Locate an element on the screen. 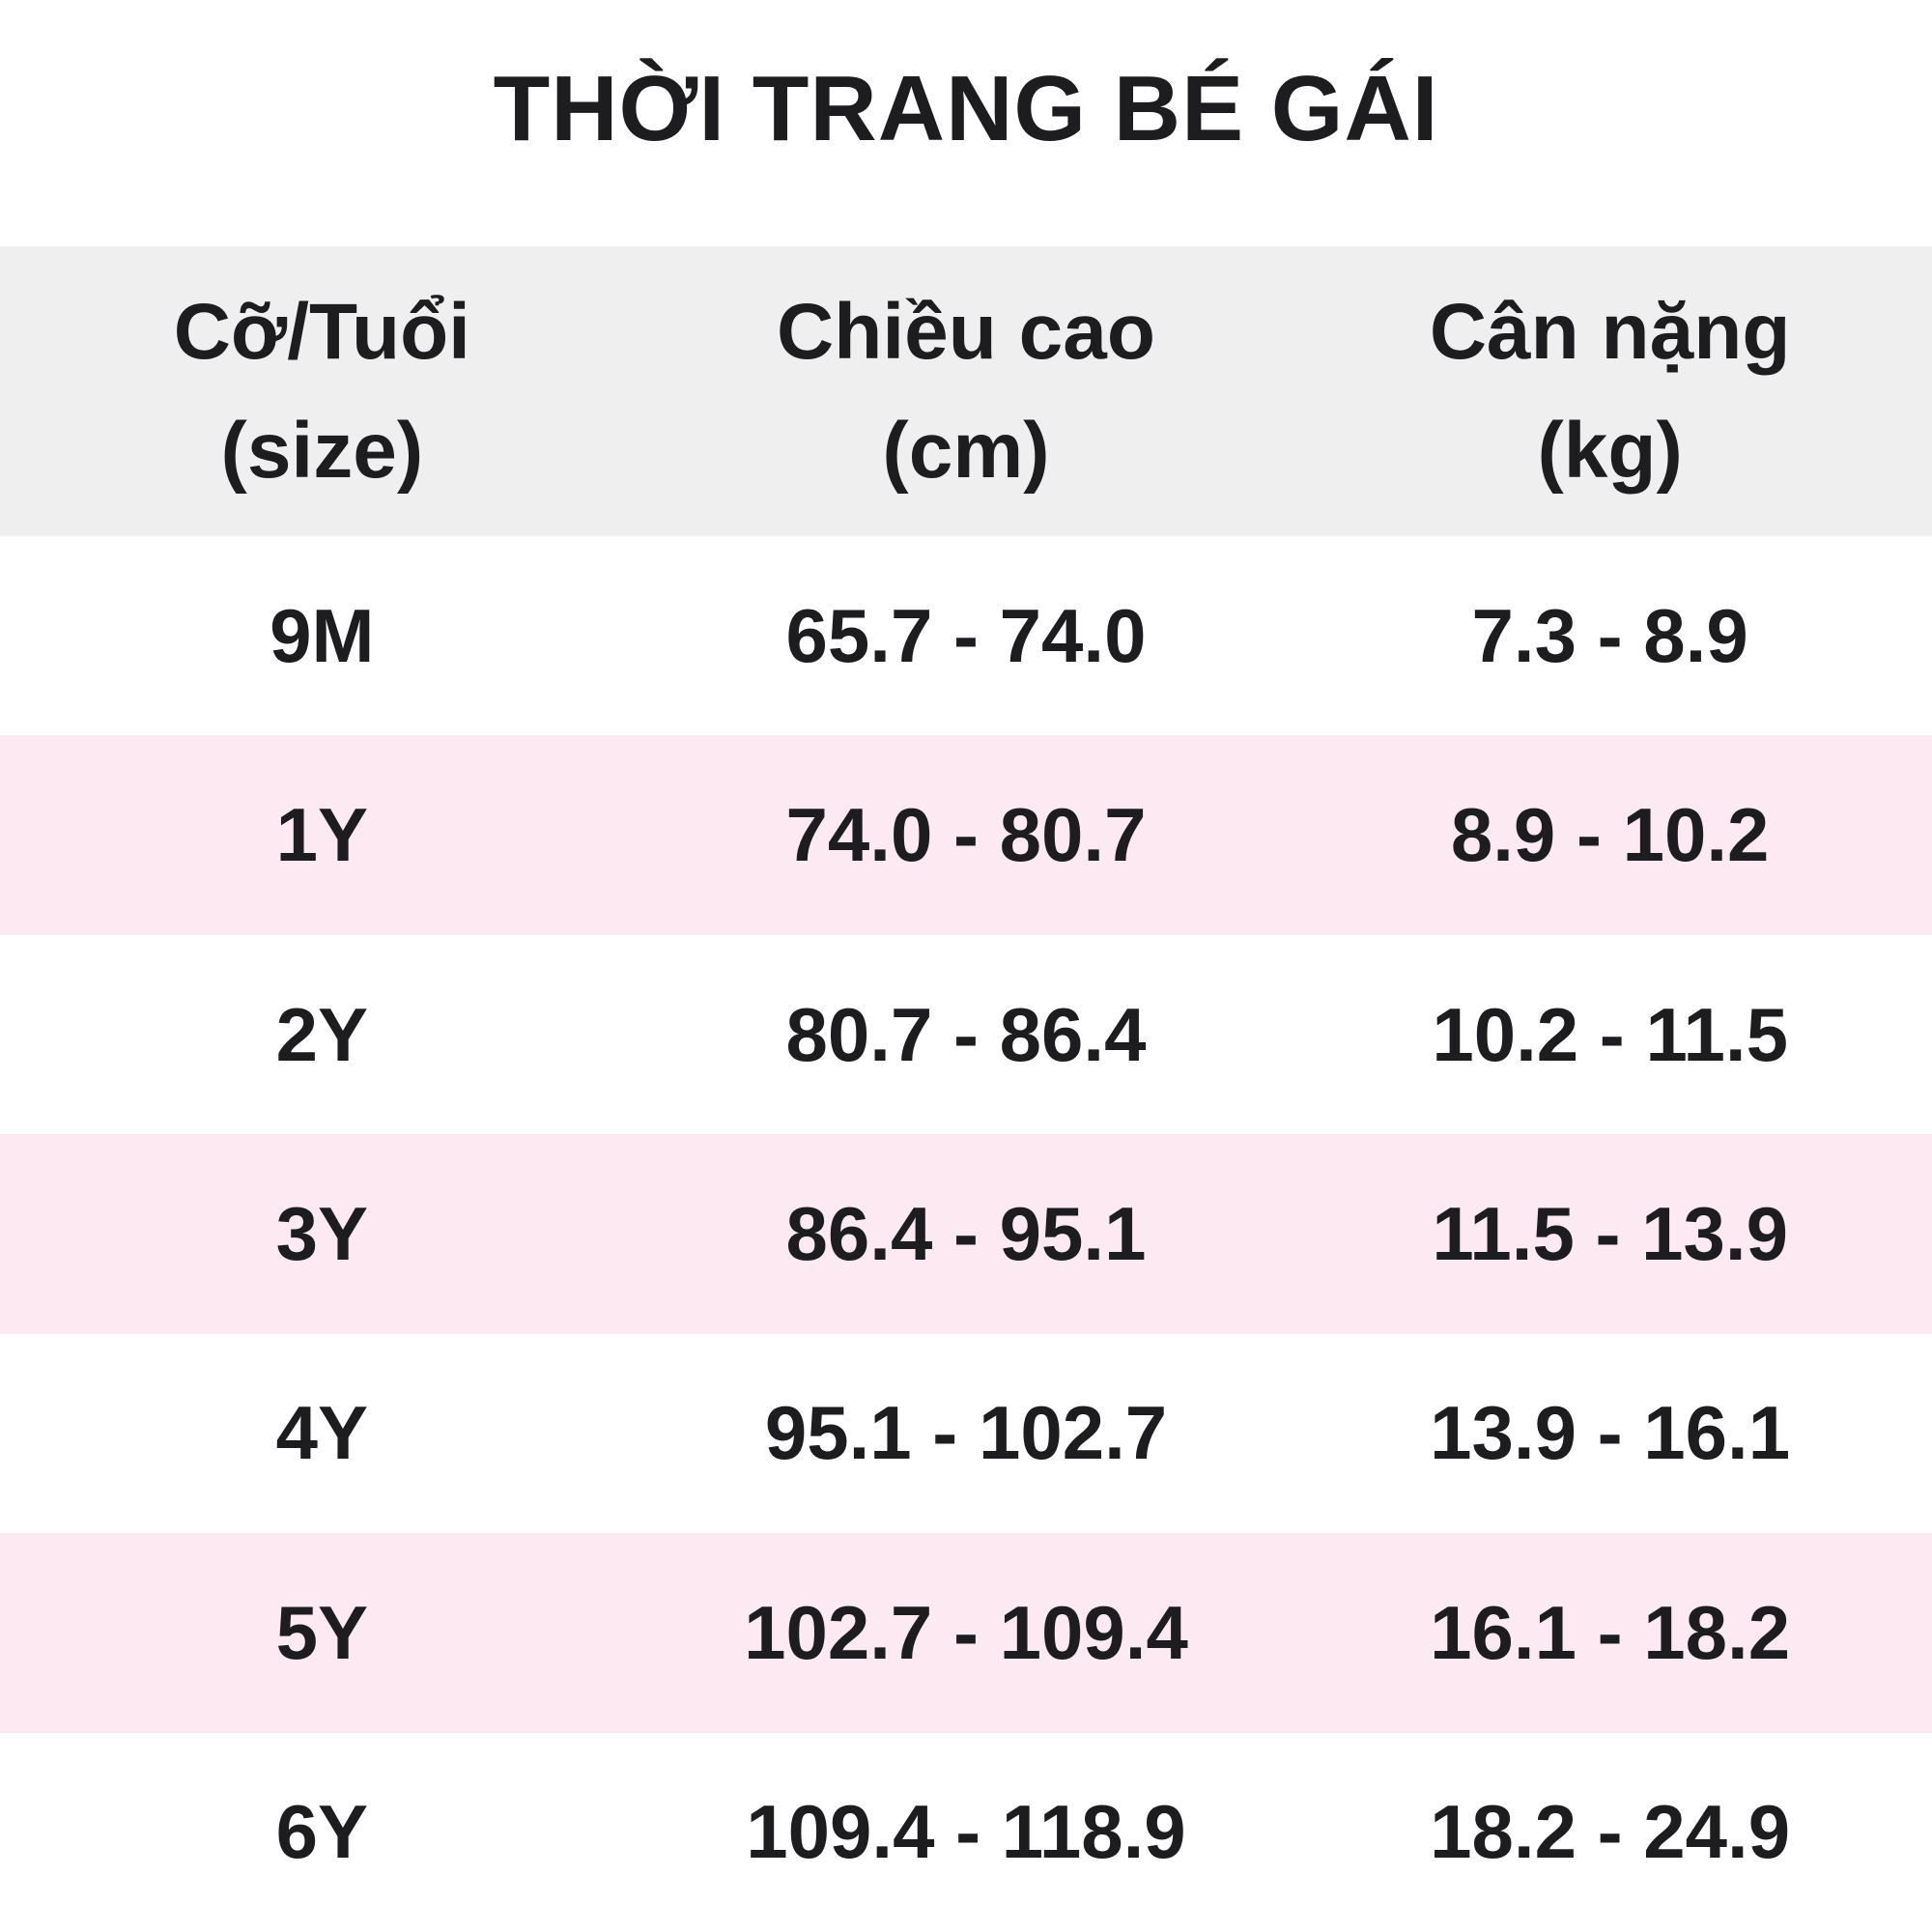 Image resolution: width=1932 pixels, height=1932 pixels. cell-size: 5Y is located at coordinates (322, 1632).